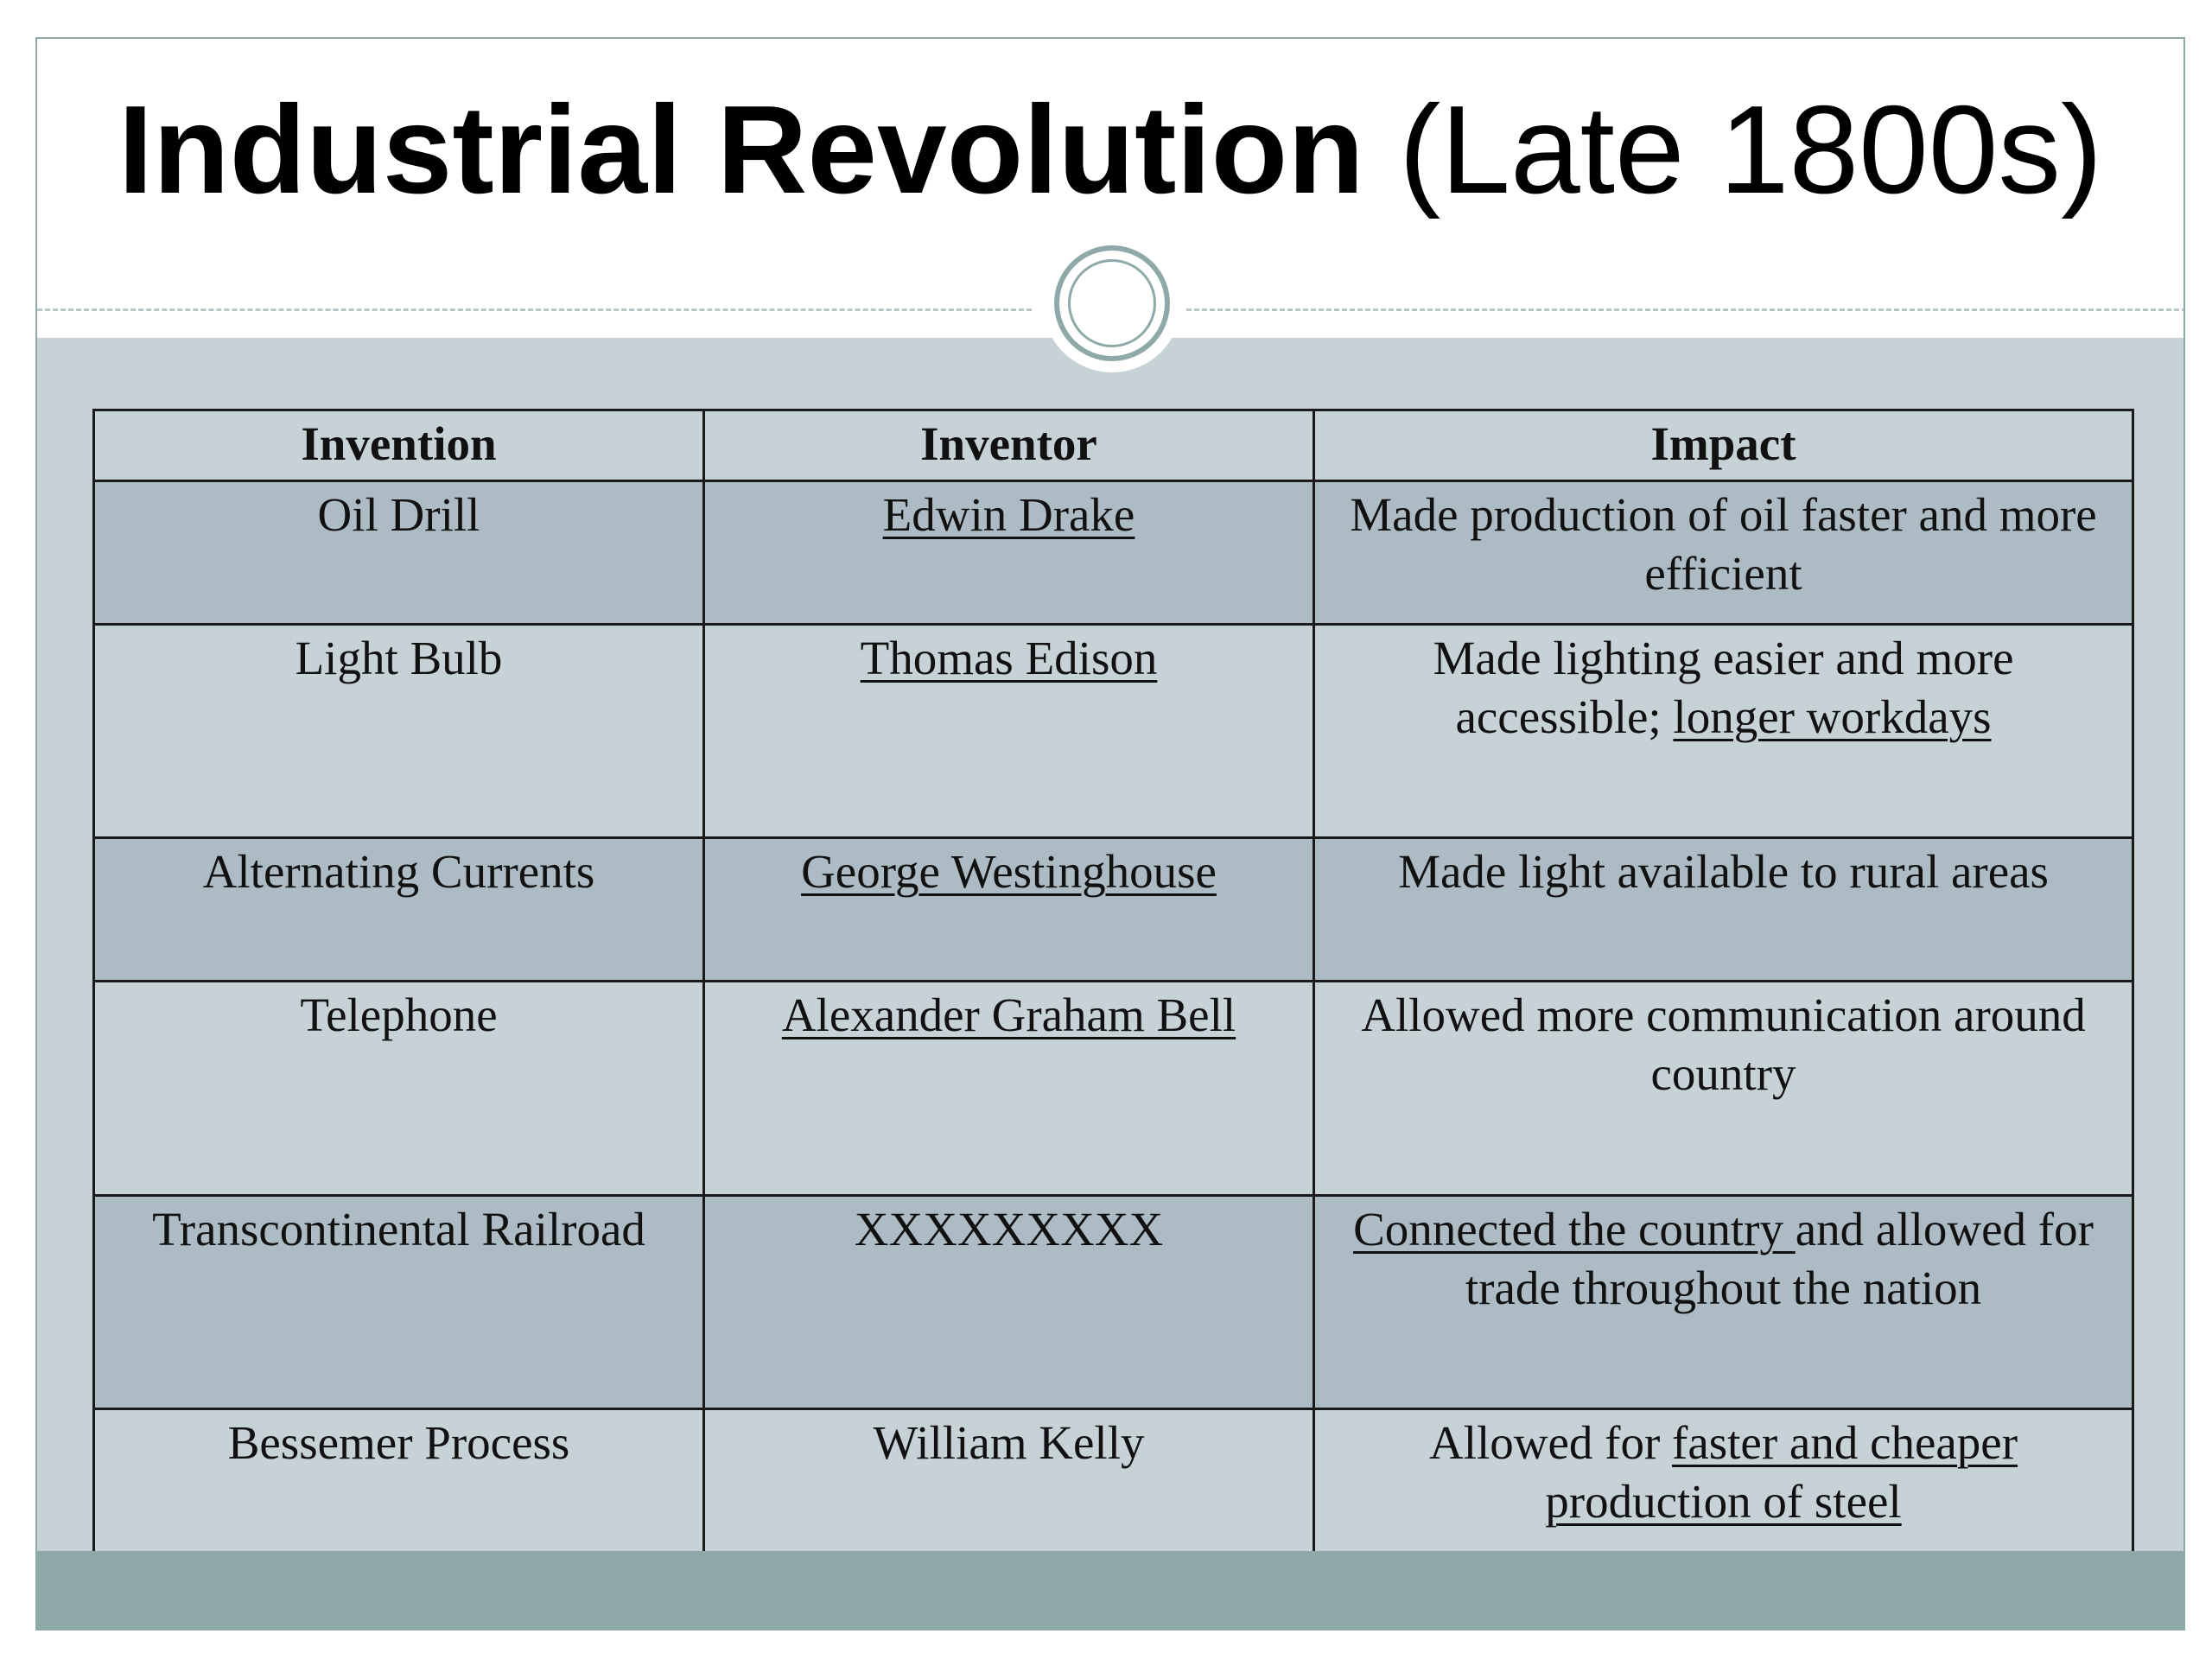  Describe the element at coordinates (398, 1481) in the screenshot. I see `invention-cell: Bessemer Process` at that location.